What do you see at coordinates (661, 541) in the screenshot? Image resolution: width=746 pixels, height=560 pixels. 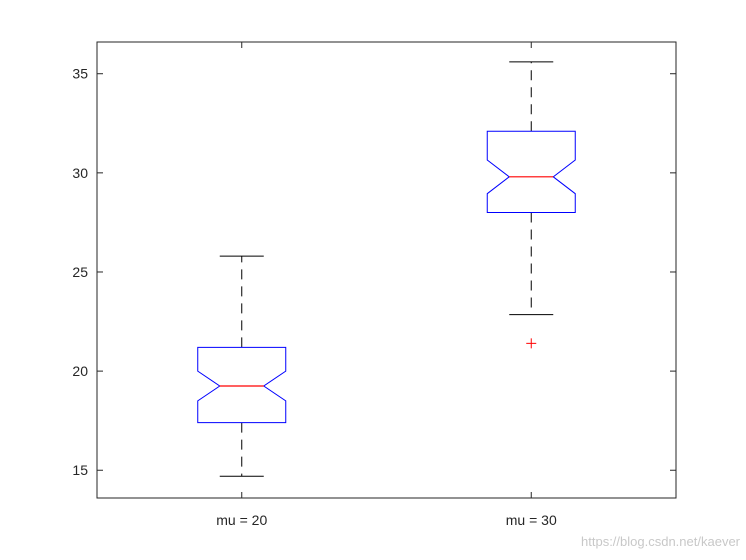 I see `watermark-text: https://blog.csdn.net/kaever` at bounding box center [661, 541].